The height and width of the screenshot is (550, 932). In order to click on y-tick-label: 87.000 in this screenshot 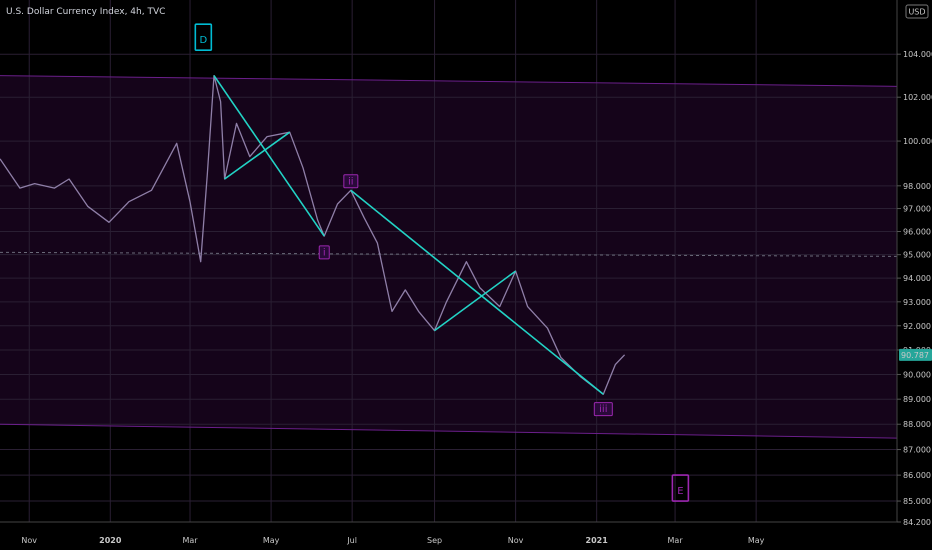, I will do `click(917, 450)`.